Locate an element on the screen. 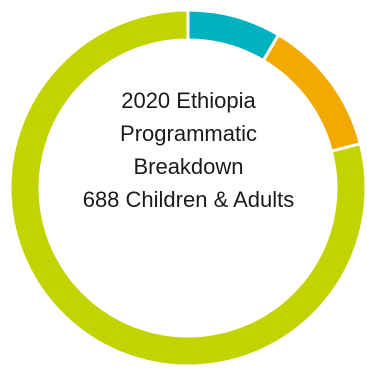 The image size is (367, 373). chart-title-line-4: 688 Children & Adults is located at coordinates (188, 199).